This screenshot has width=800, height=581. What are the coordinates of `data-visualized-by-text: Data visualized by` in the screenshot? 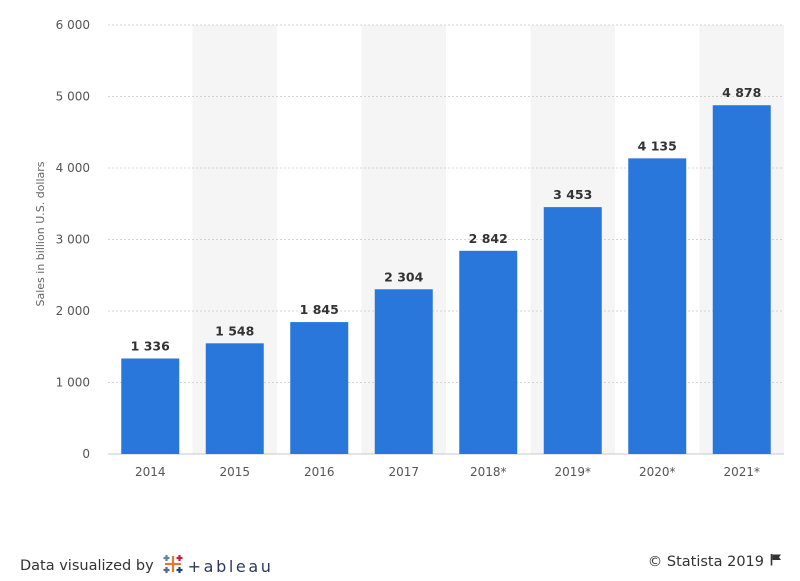 It's located at (87, 566).